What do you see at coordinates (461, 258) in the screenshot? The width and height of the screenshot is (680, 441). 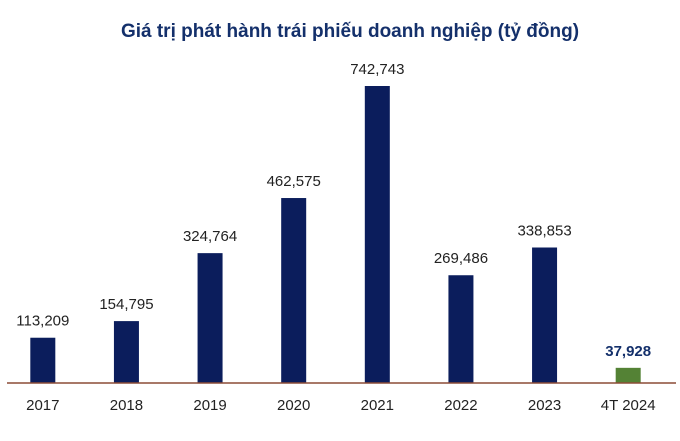 I see `data-label-2022: 269,486` at bounding box center [461, 258].